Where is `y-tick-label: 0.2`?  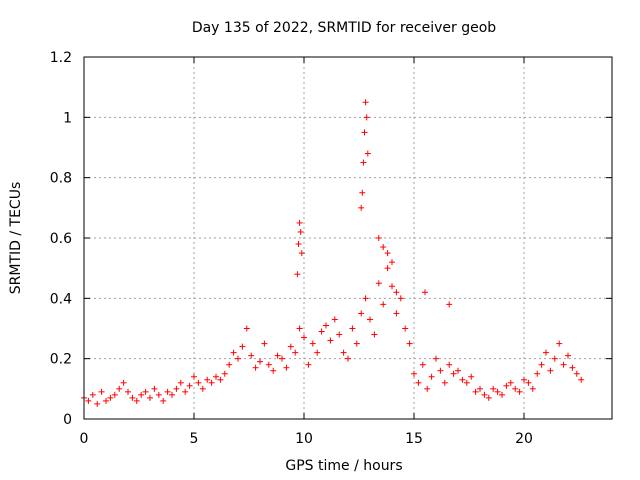
y-tick-label: 0.2 is located at coordinates (61, 360).